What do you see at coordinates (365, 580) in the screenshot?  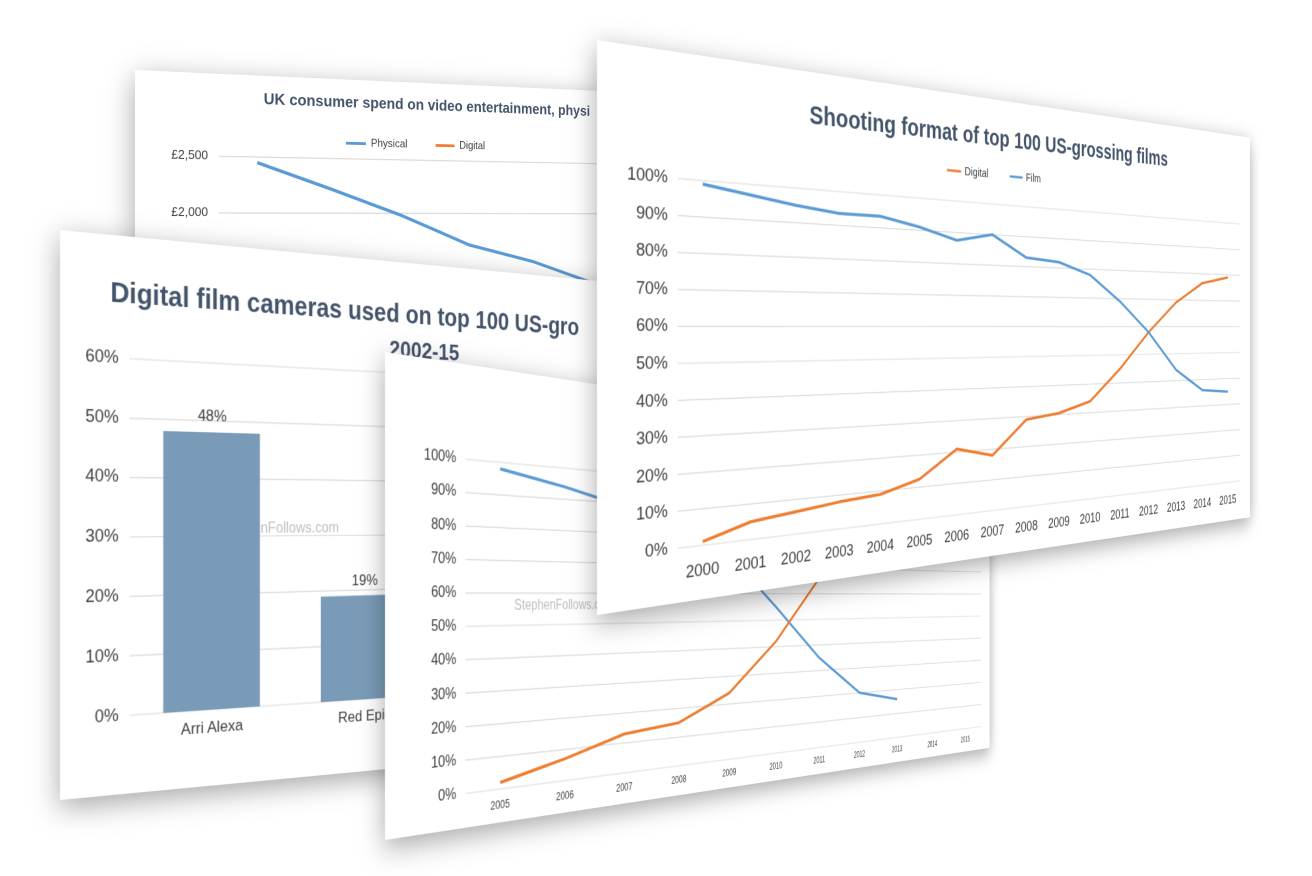 I see `data-label: 19%` at bounding box center [365, 580].